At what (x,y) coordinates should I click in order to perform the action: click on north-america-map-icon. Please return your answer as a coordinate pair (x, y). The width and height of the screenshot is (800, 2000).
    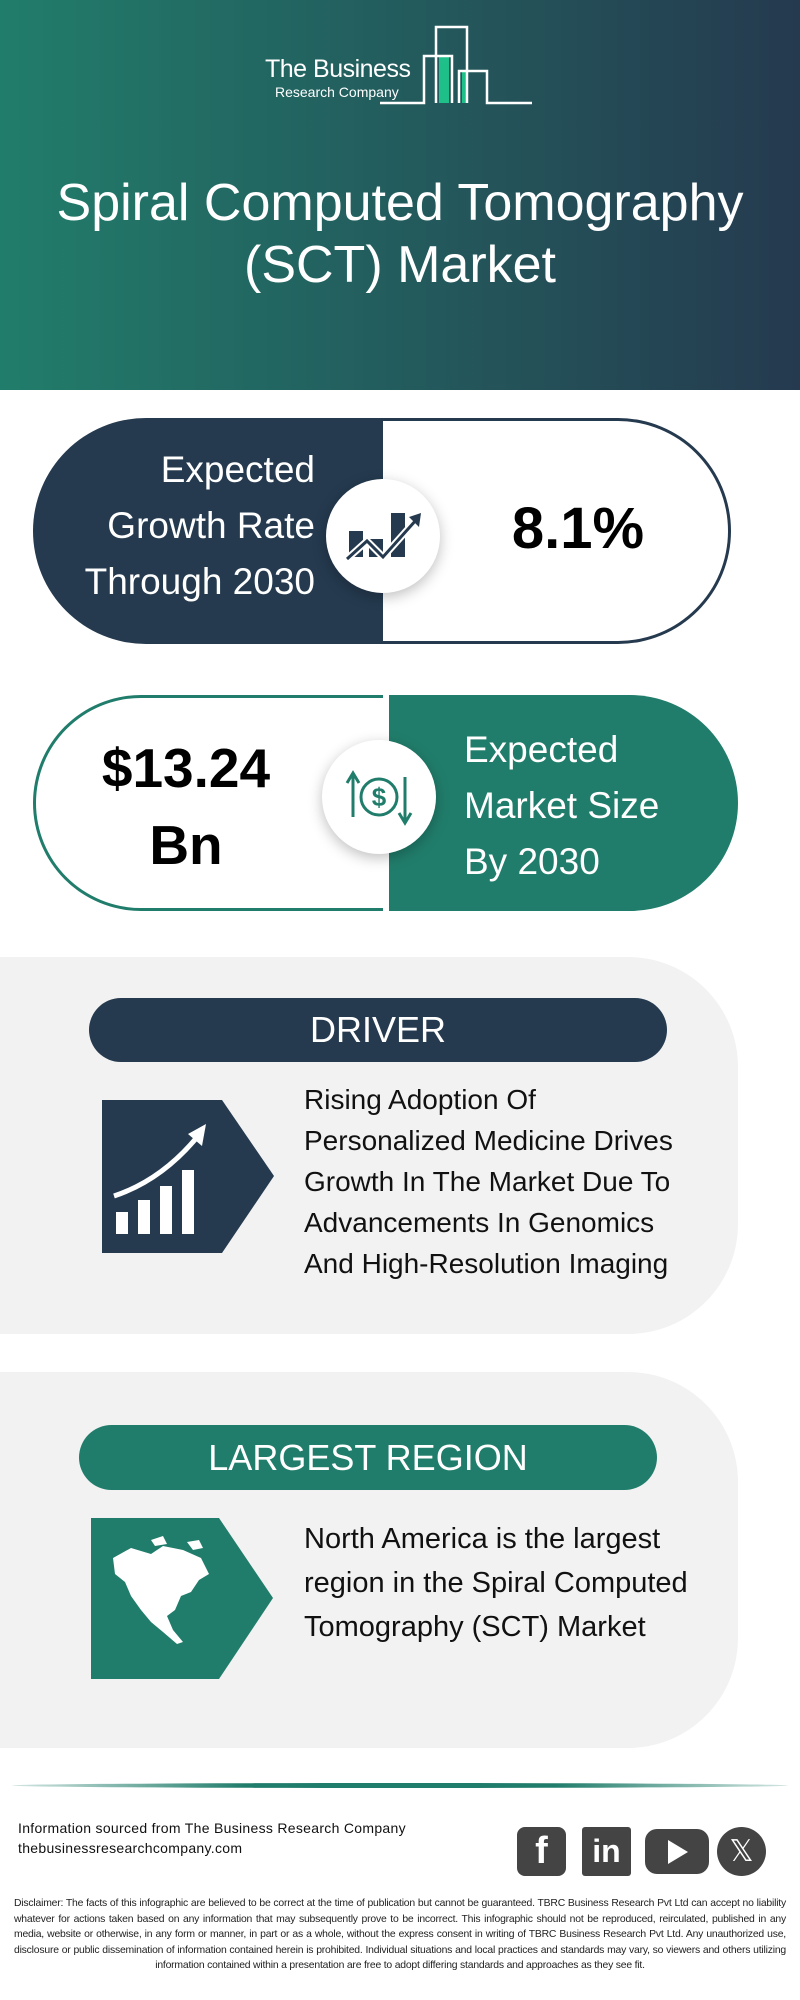
    Looking at the image, I should click on (182, 1598).